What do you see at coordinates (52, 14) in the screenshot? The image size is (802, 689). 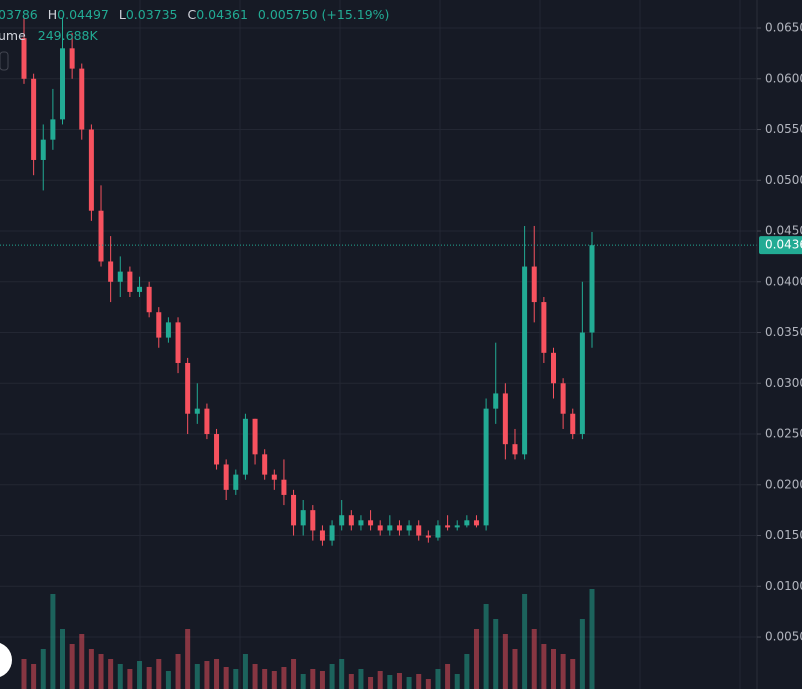 I see `high-label: H` at bounding box center [52, 14].